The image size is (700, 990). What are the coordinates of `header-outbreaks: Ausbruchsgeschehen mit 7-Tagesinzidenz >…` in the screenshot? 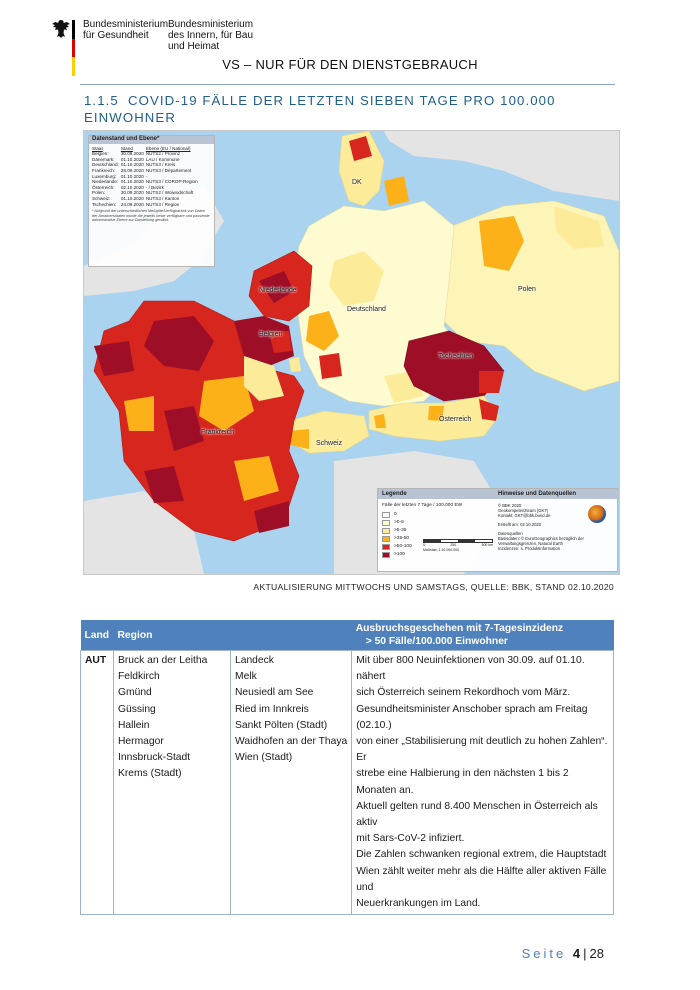 It's located at (482, 635).